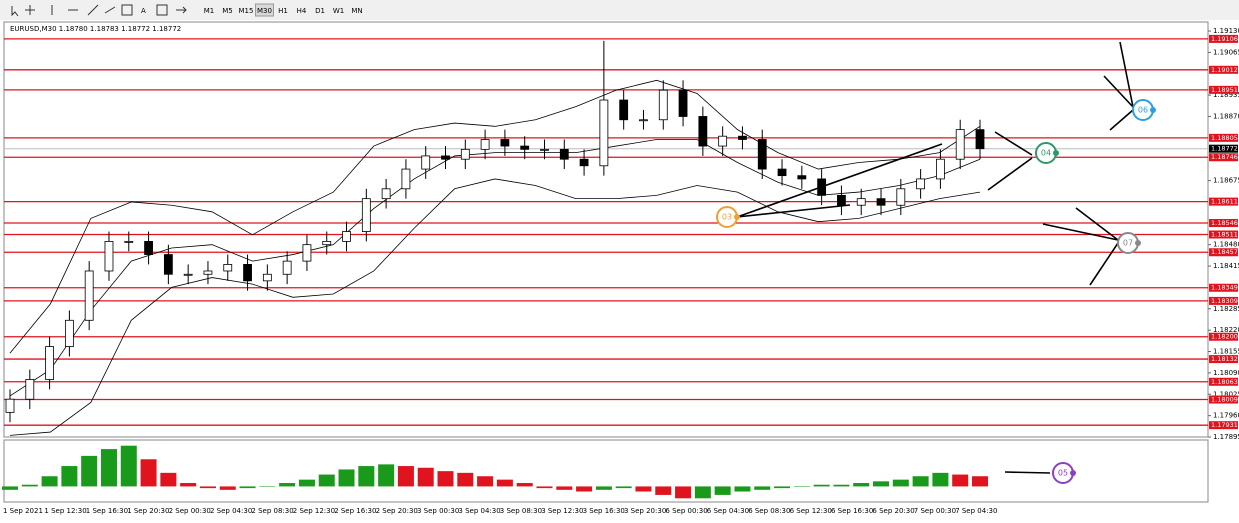 This screenshot has height=523, width=1239. Describe the element at coordinates (209, 11) in the screenshot. I see `timeframe-button: M1` at that location.